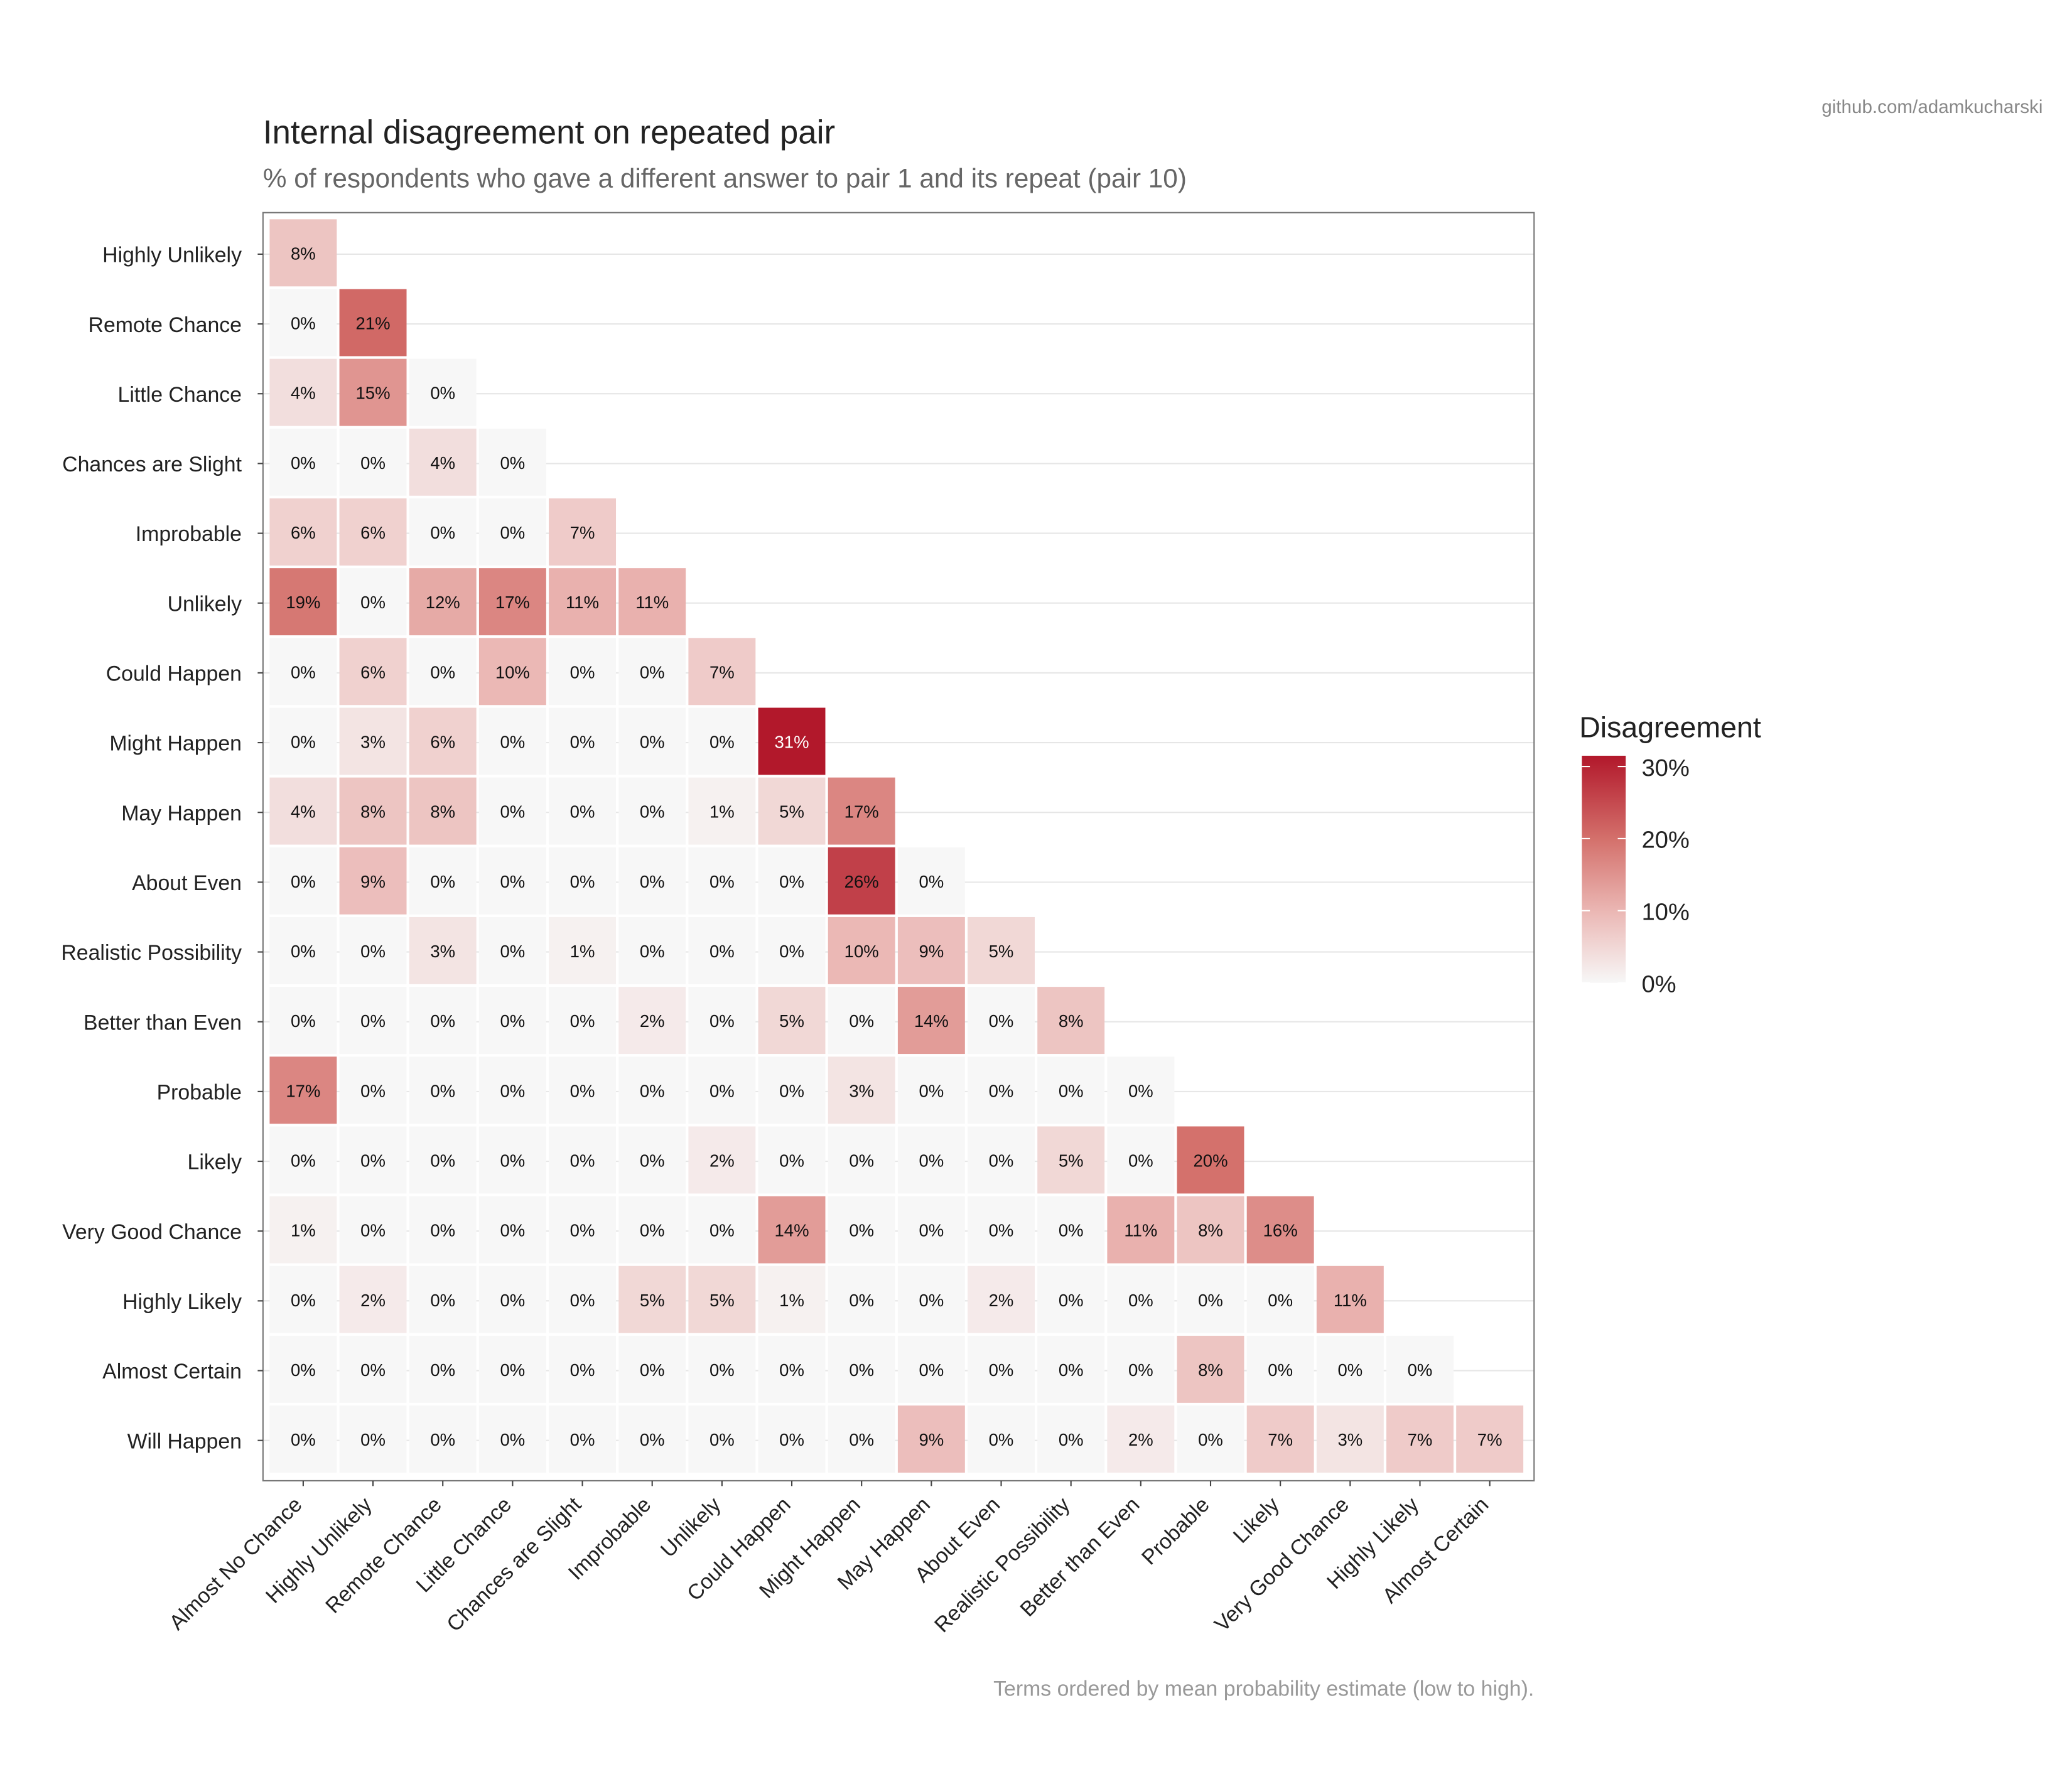 The height and width of the screenshot is (1789, 2072). Describe the element at coordinates (1666, 768) in the screenshot. I see `legend-tick-label: 30%` at that location.